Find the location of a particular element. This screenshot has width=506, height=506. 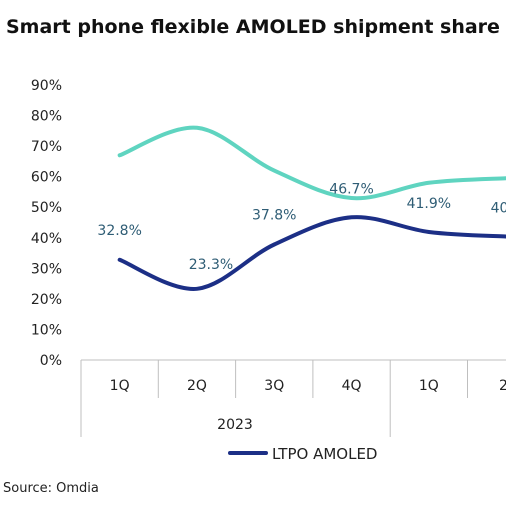

y-tick-label: 20% is located at coordinates (46, 300).